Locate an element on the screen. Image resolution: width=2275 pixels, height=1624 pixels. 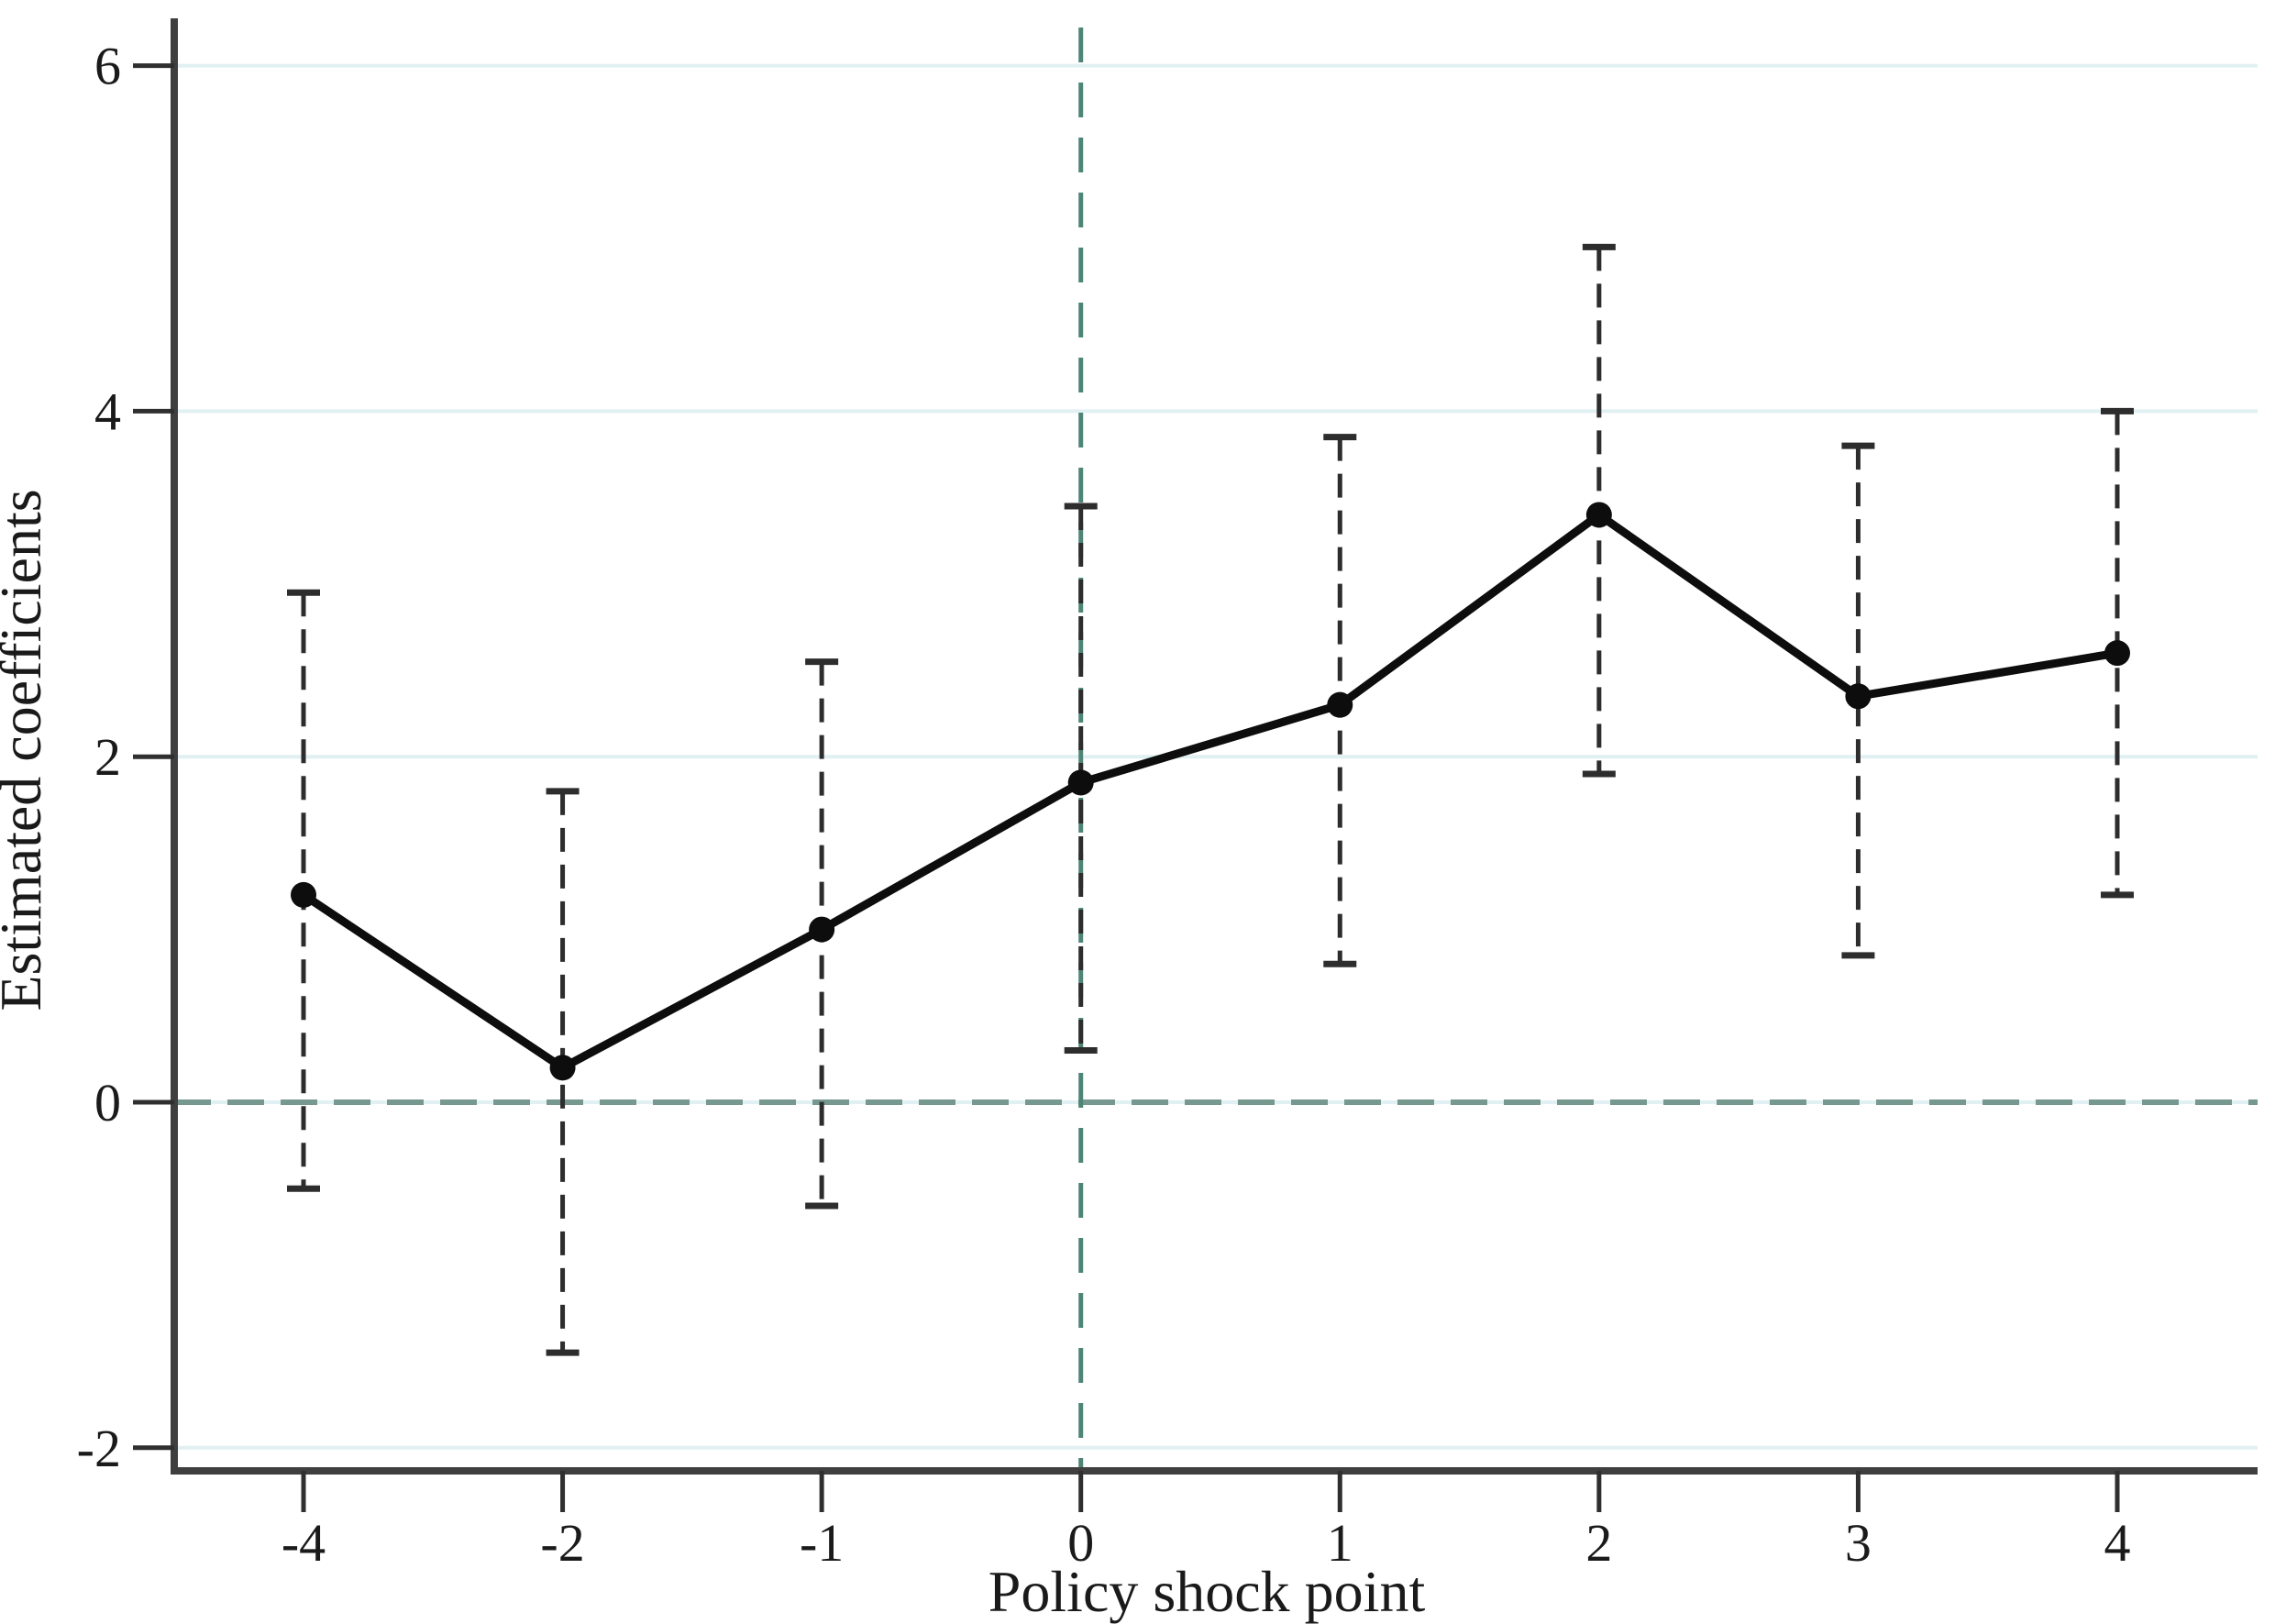
y-tick-label: 4 is located at coordinates (107, 411).